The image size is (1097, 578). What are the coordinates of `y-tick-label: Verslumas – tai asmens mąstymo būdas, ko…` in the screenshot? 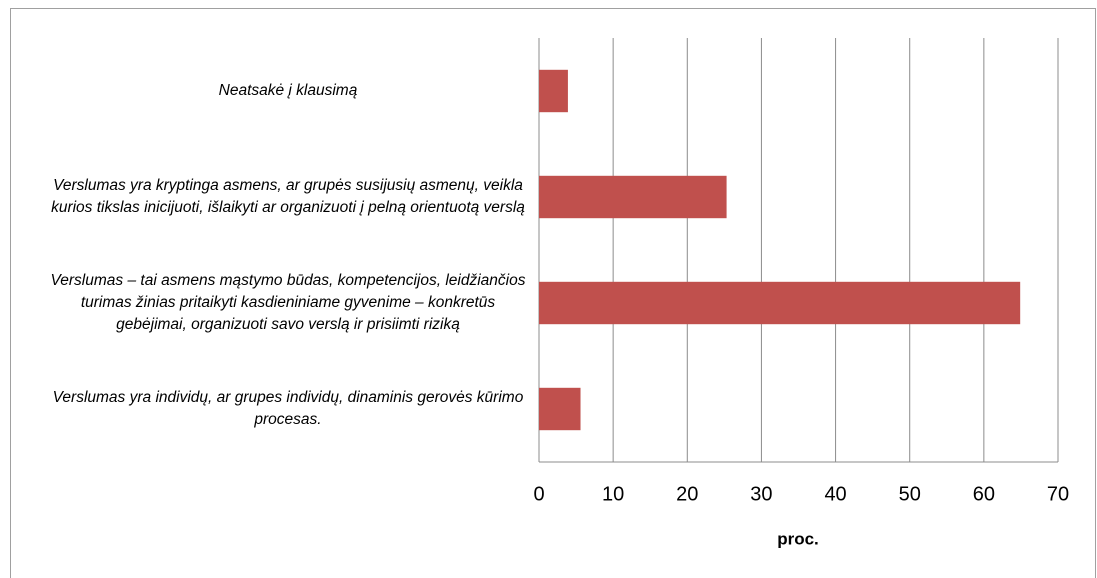 It's located at (288, 302).